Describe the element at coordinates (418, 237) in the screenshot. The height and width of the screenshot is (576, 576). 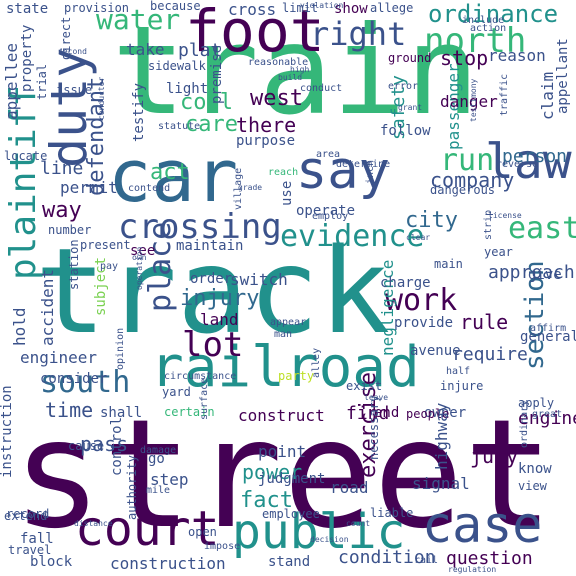
I see `word-clear: clear` at that location.